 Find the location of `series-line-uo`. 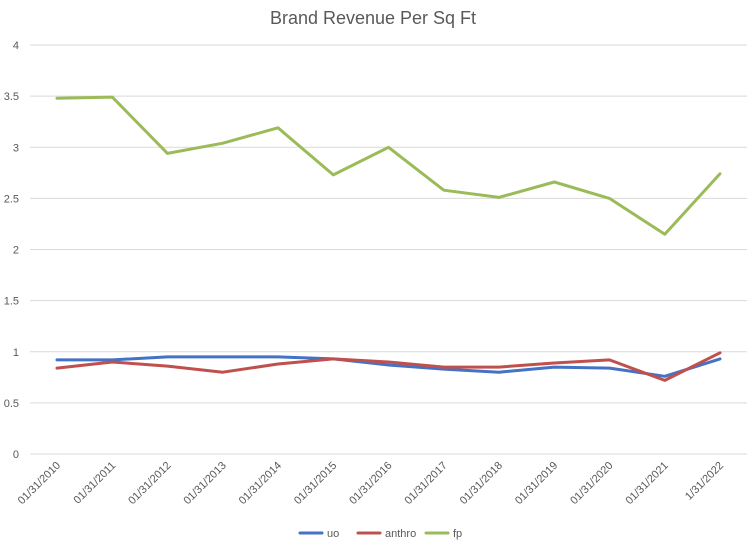

series-line-uo is located at coordinates (388, 366).